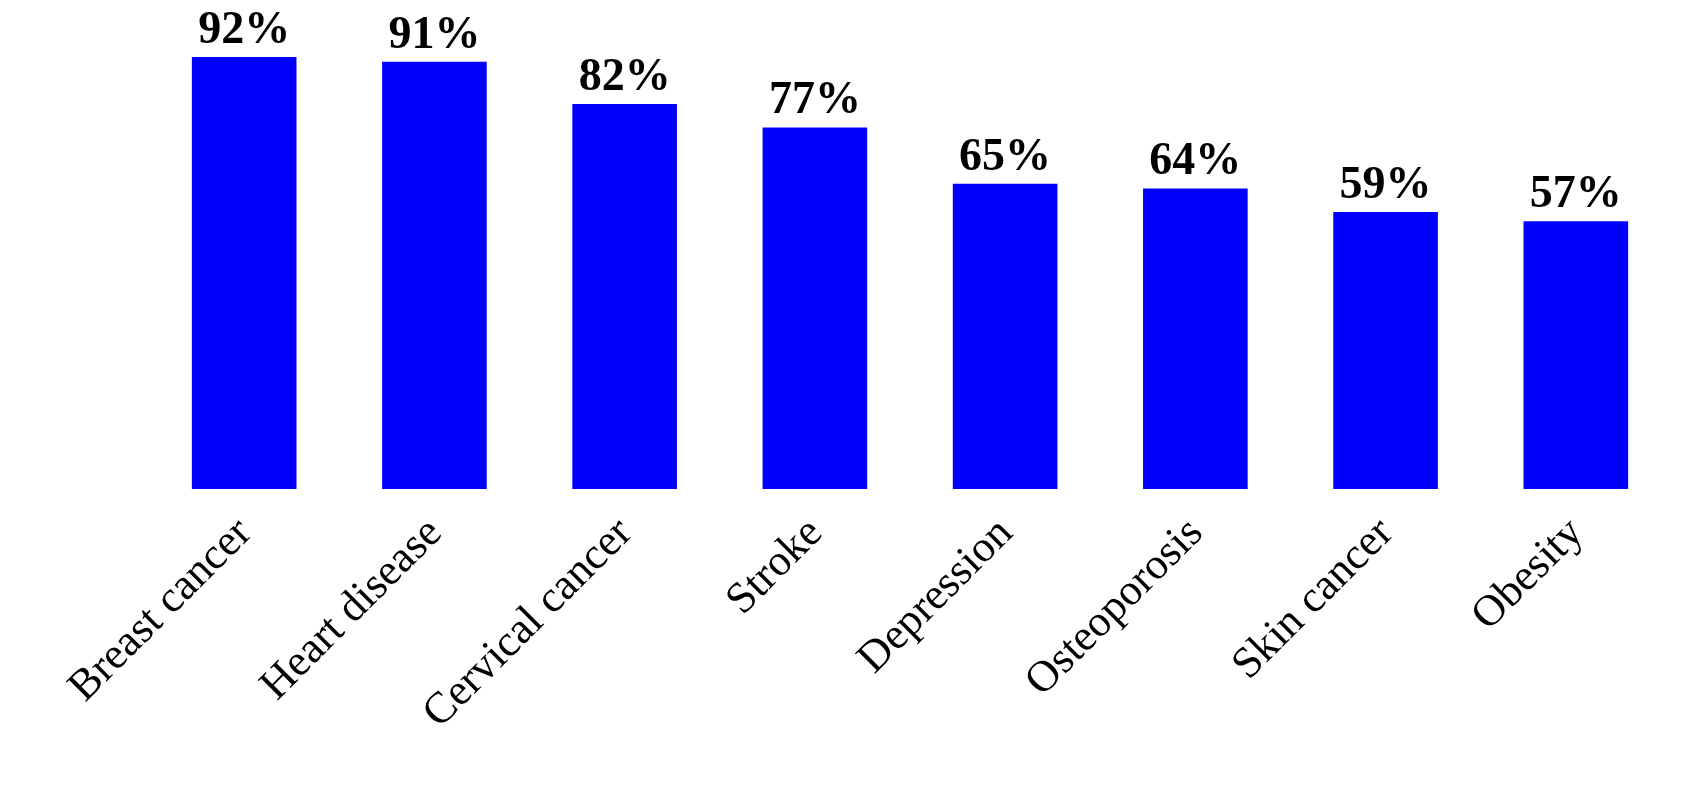  Describe the element at coordinates (244, 27) in the screenshot. I see `data-label: 92%` at that location.